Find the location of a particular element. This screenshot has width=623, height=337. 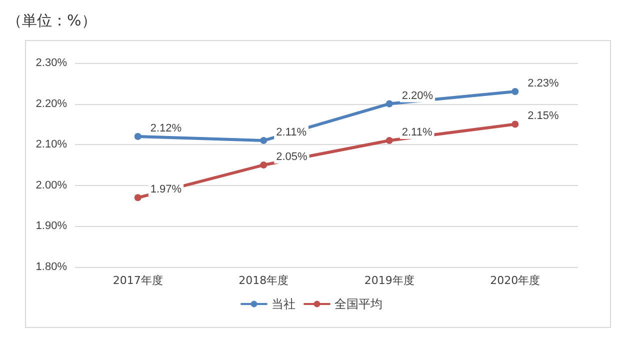

data-label: 2.15% is located at coordinates (544, 116).